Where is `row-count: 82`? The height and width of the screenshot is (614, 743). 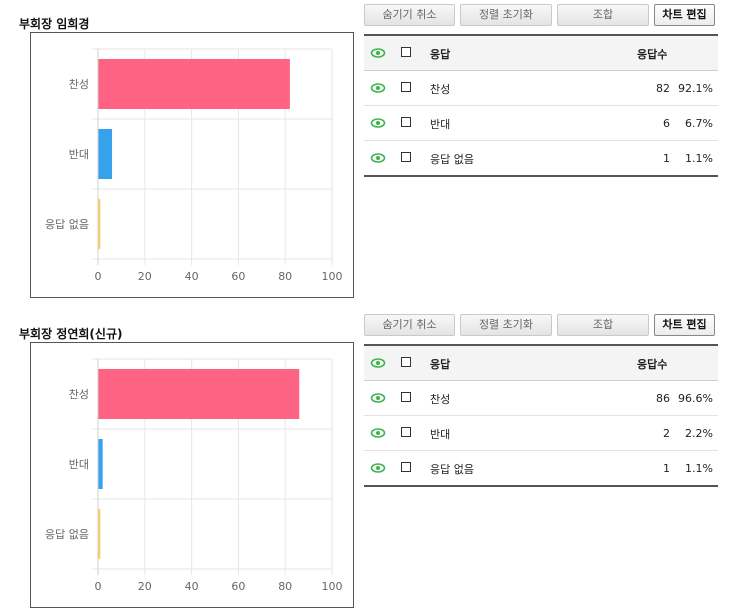
row-count: 82 is located at coordinates (663, 88).